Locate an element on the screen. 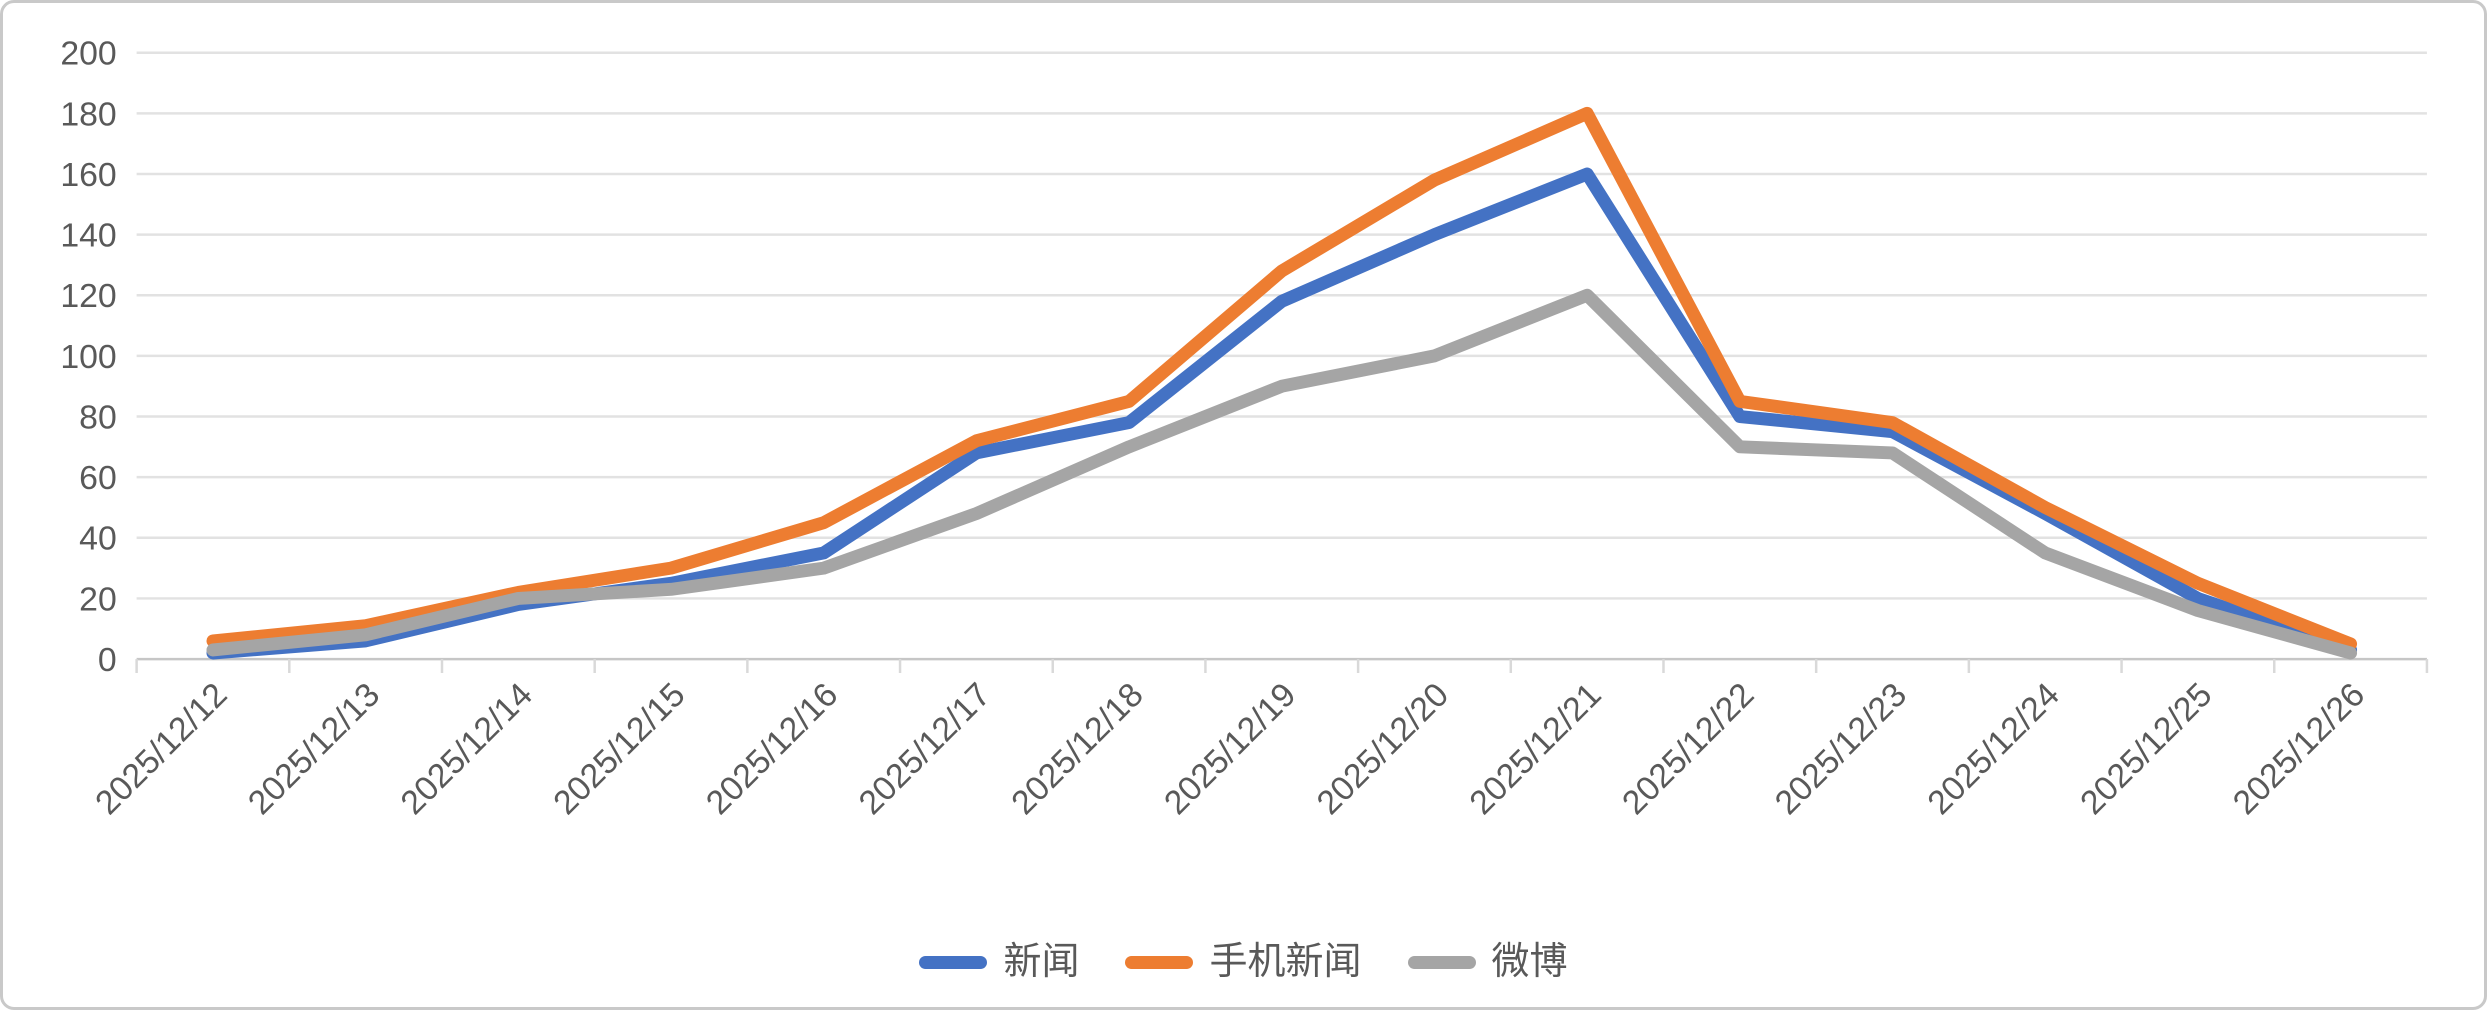 The width and height of the screenshot is (2487, 1010). x-axis-label: 2025/12/20 is located at coordinates (1383, 749).